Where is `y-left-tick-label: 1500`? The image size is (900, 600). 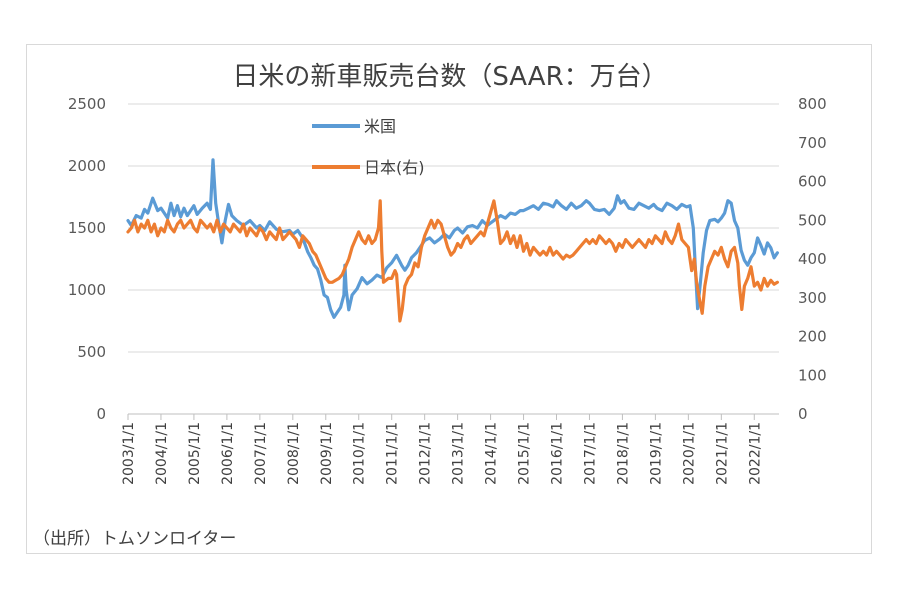
y-left-tick-label: 1500 is located at coordinates (87, 228).